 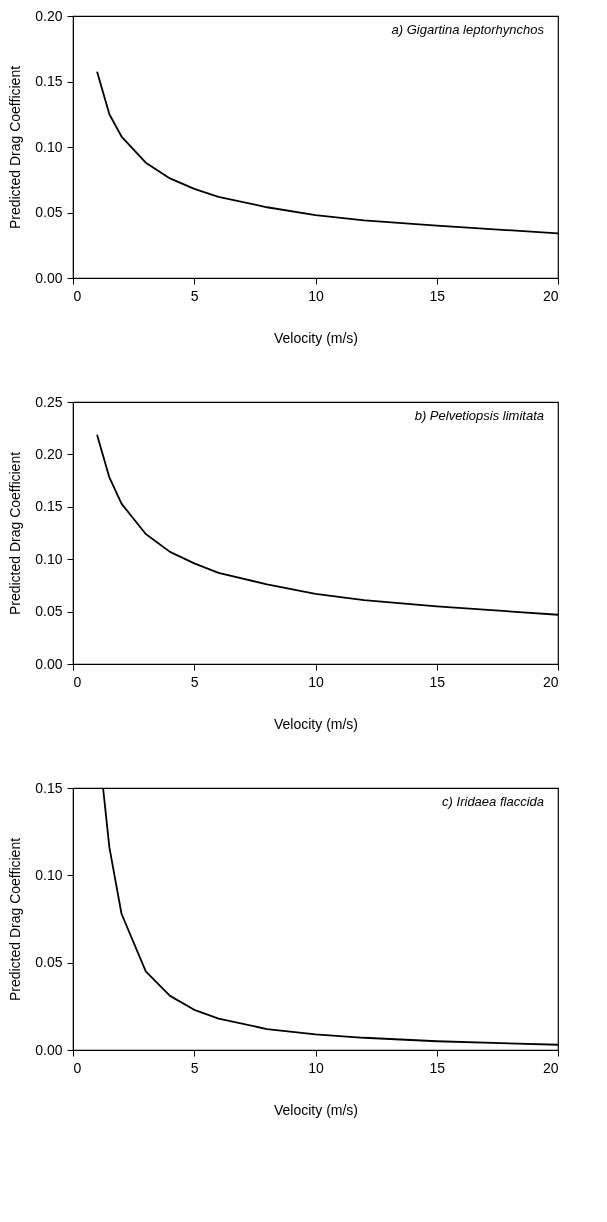 I want to click on annotation: b) Pelvetiopsis limitata, so click(x=479, y=415).